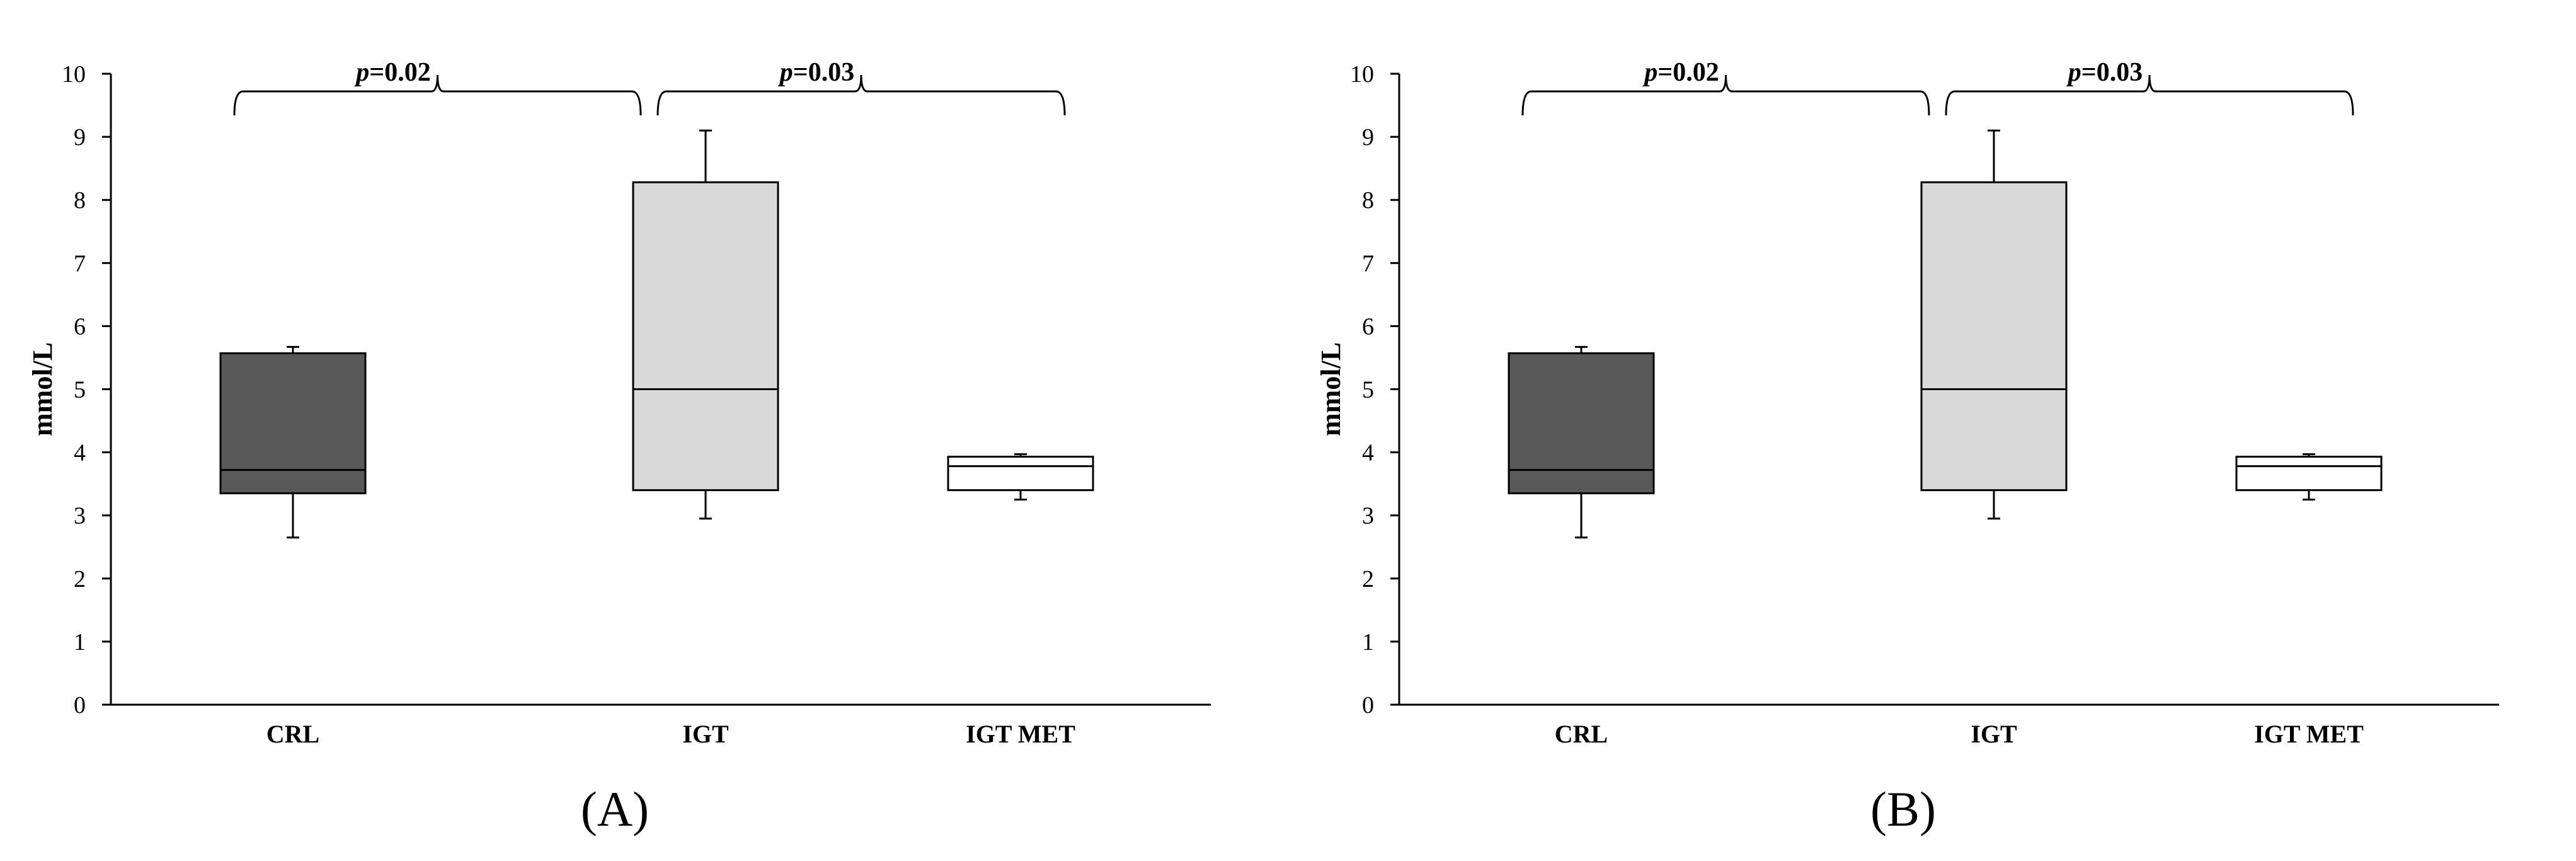 The width and height of the screenshot is (2576, 861). Describe the element at coordinates (1903, 809) in the screenshot. I see `panel-label: (B)` at that location.